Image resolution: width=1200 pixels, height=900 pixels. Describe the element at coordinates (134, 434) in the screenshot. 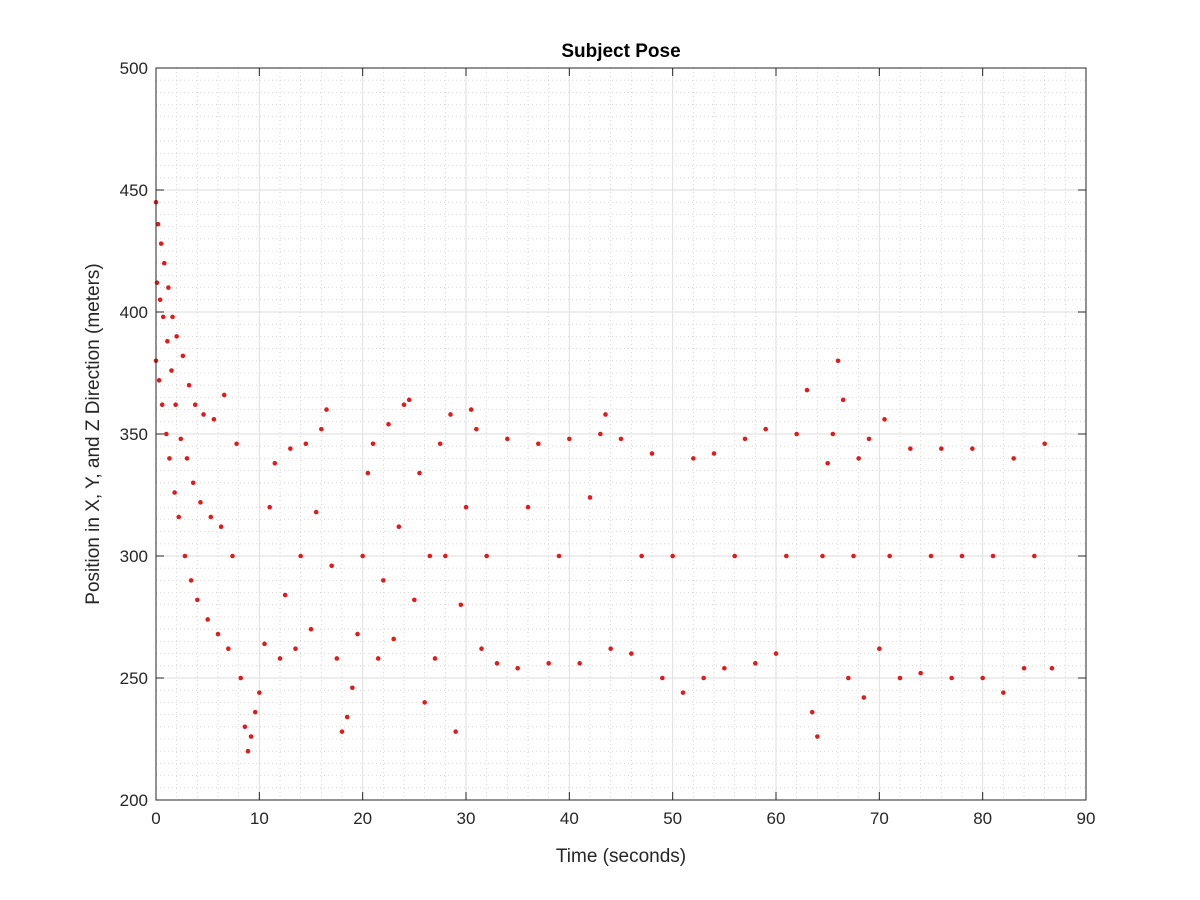

I see `y-tick-label: 350` at that location.